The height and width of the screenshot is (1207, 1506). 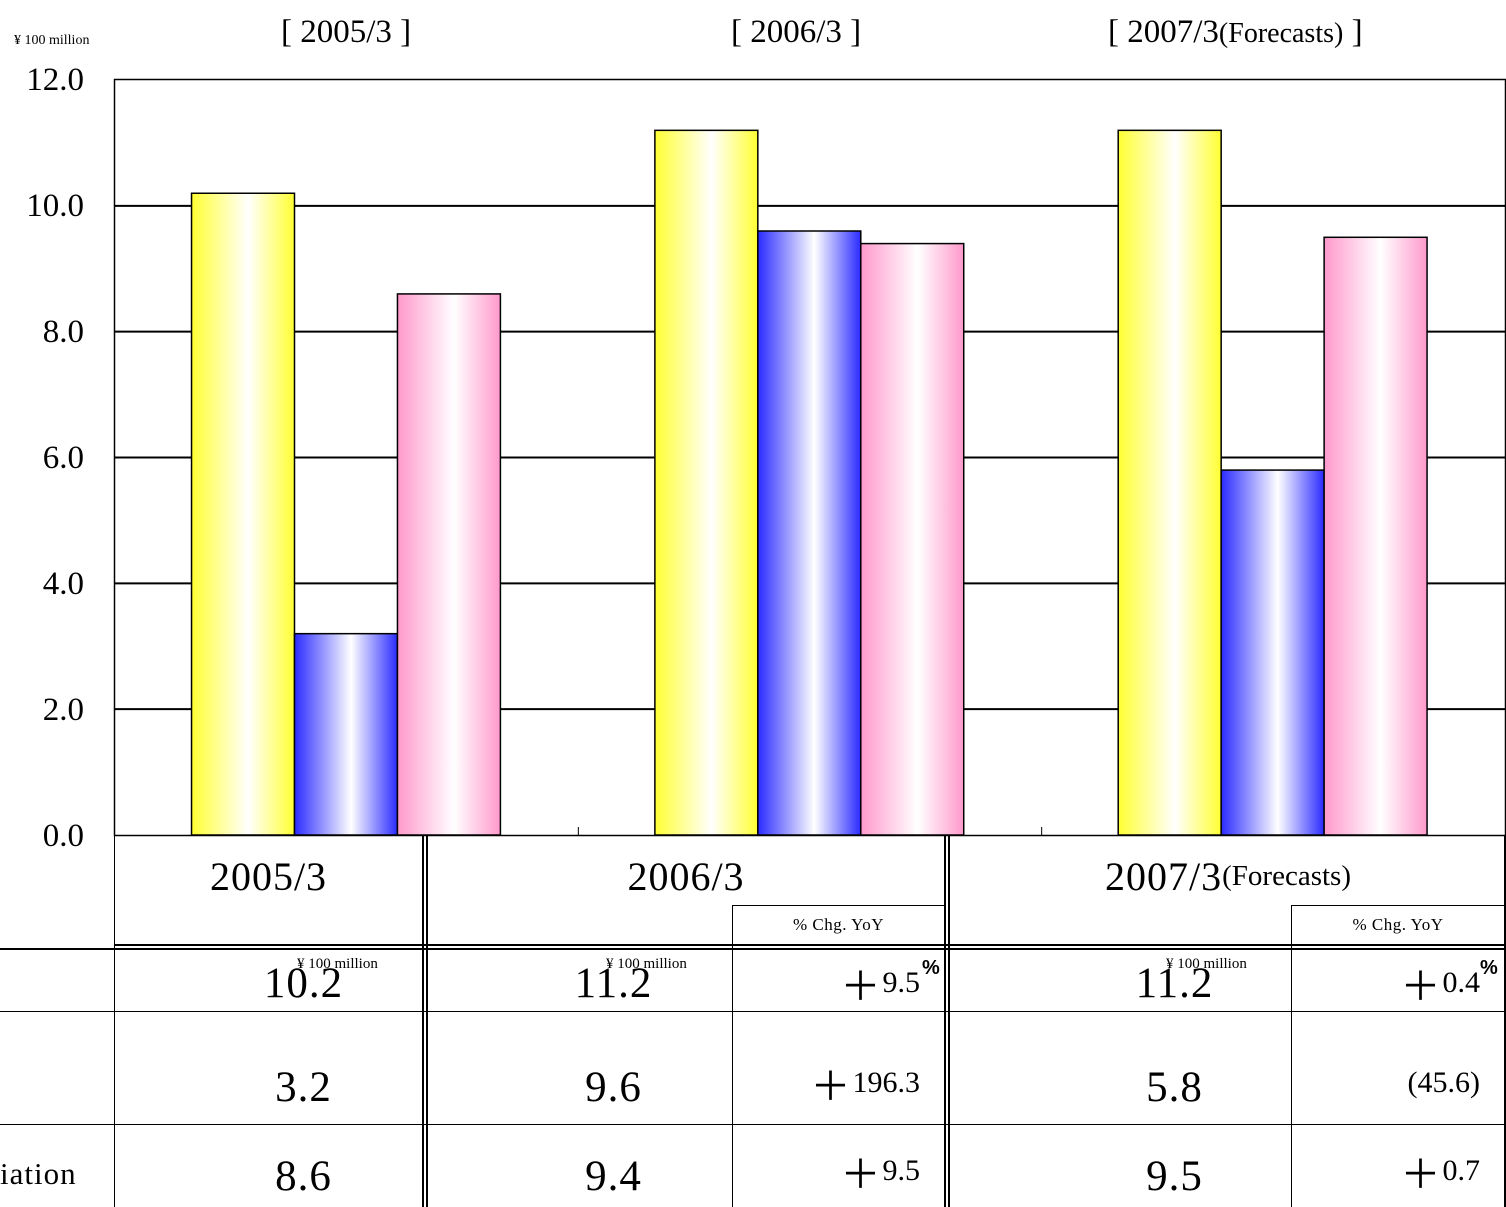 I want to click on change-value: 196.3, so click(x=886, y=1082).